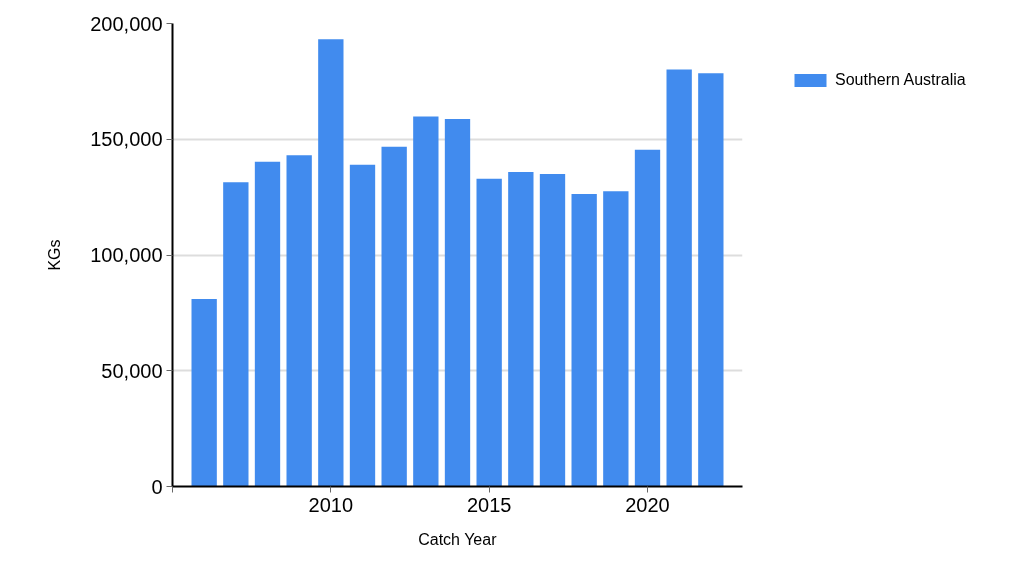  I want to click on y-tick-label: 100,000, so click(126, 255).